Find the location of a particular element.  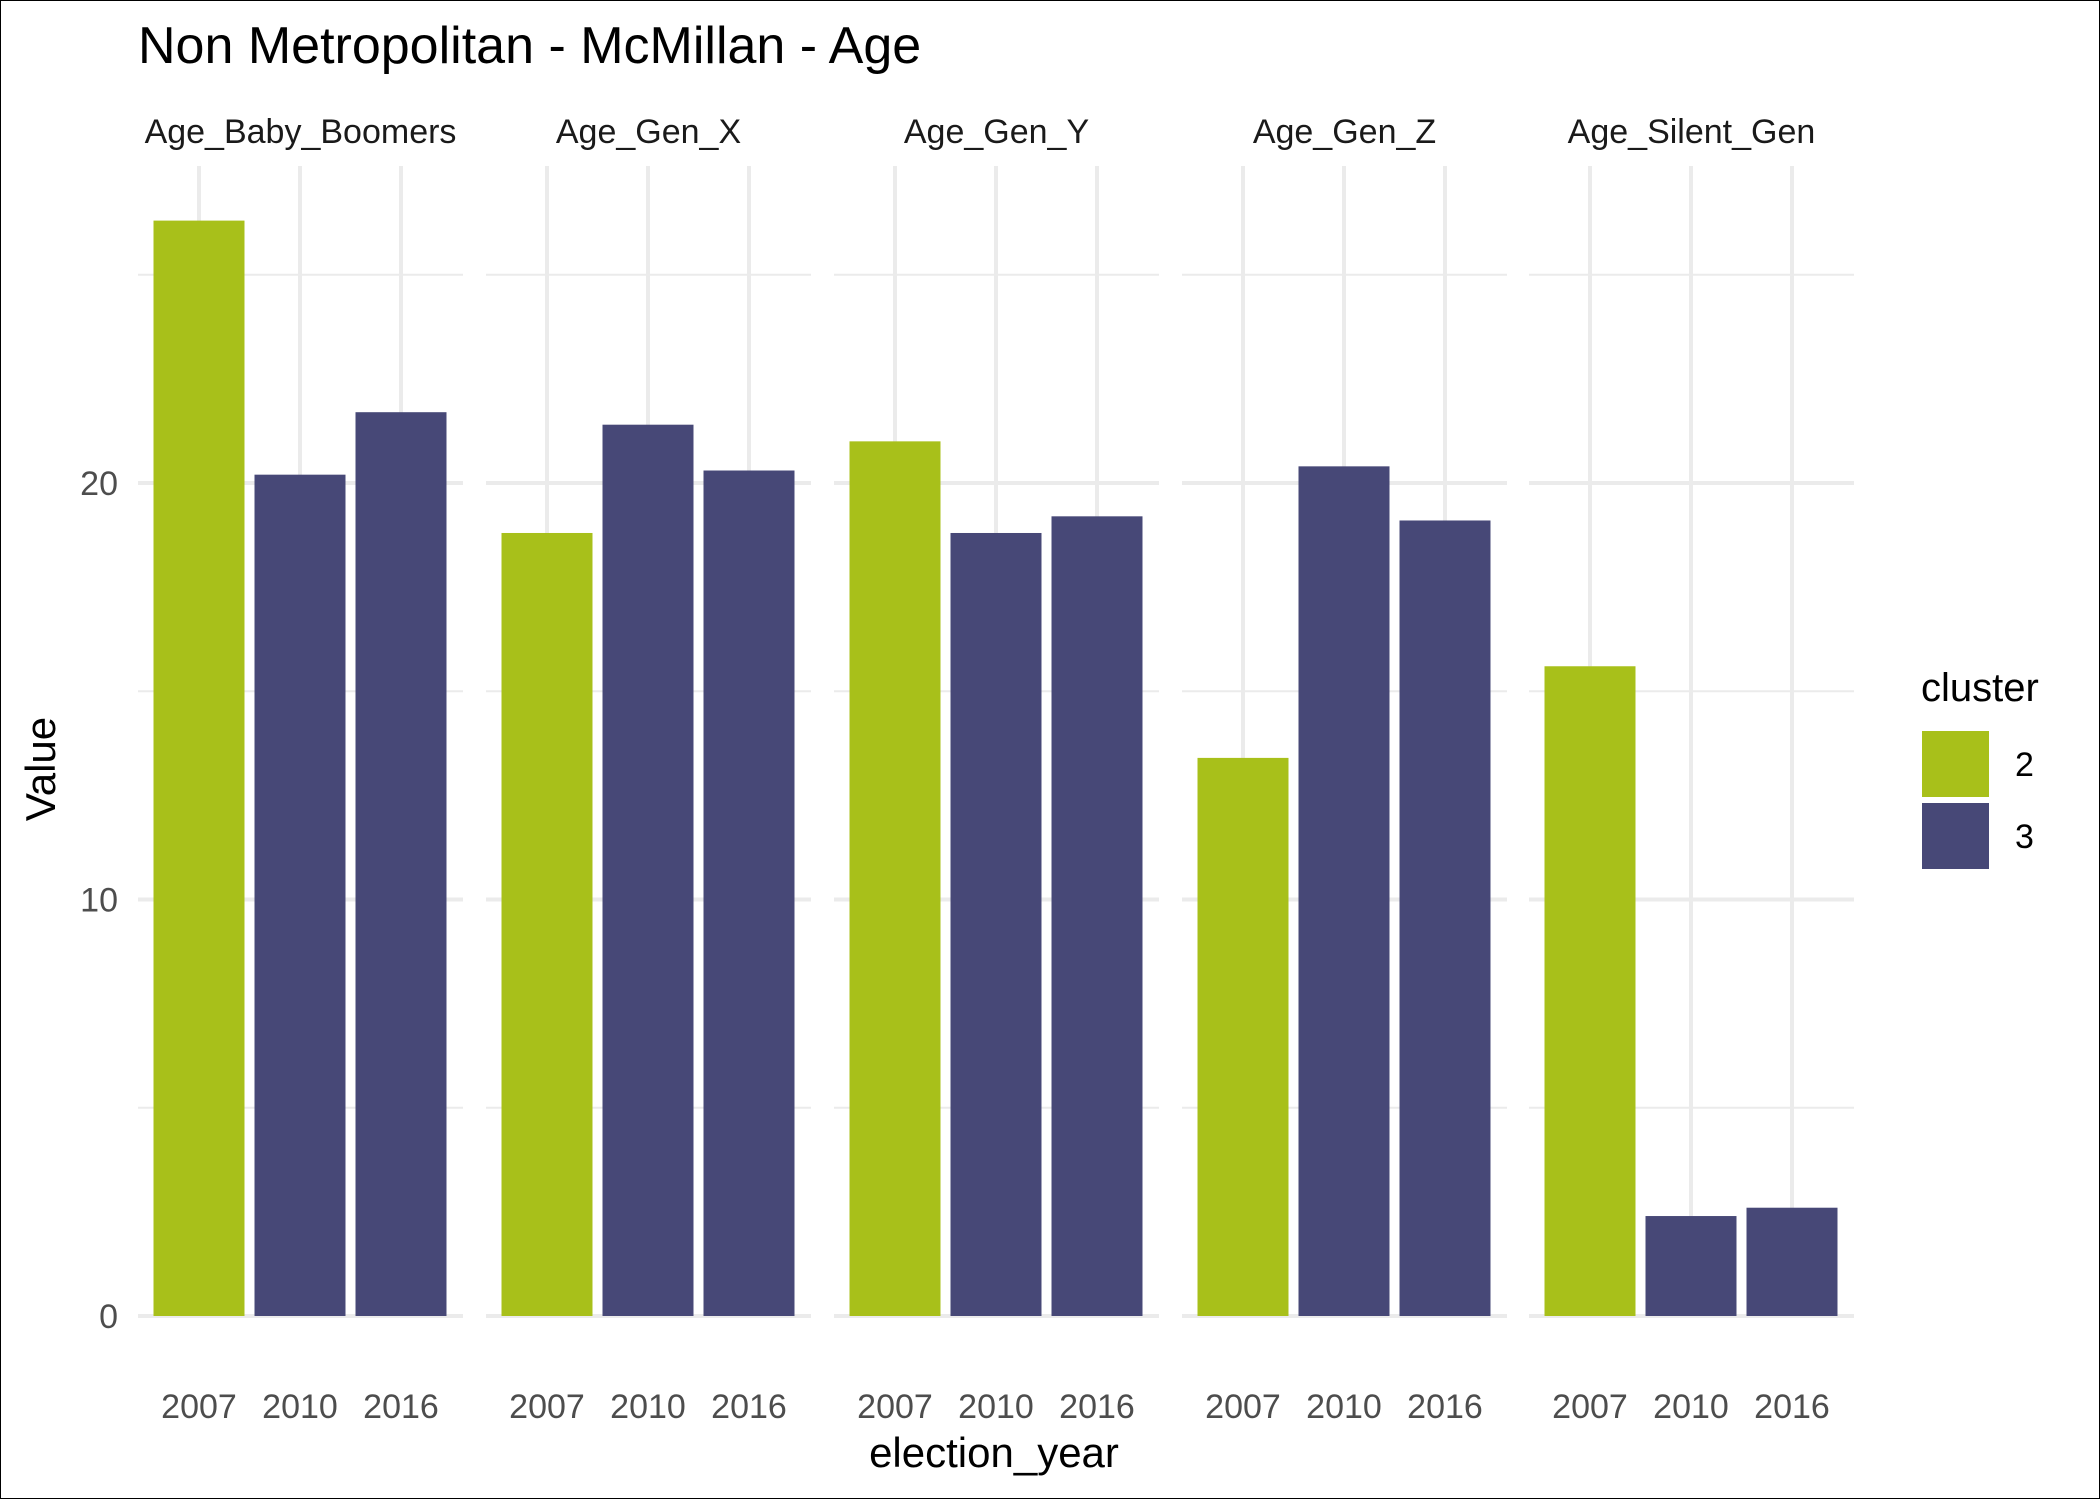

bar-Age_Gen_X-2010 is located at coordinates (648, 870).